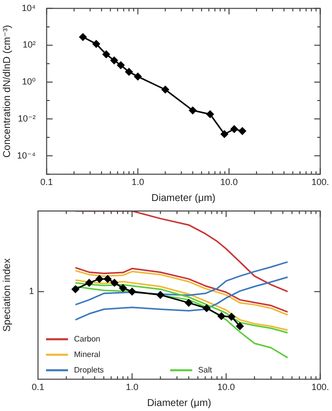  Describe the element at coordinates (7, 91) in the screenshot. I see `y-axis-title: Concentration dN/dlnD (cm⁻³)` at that location.